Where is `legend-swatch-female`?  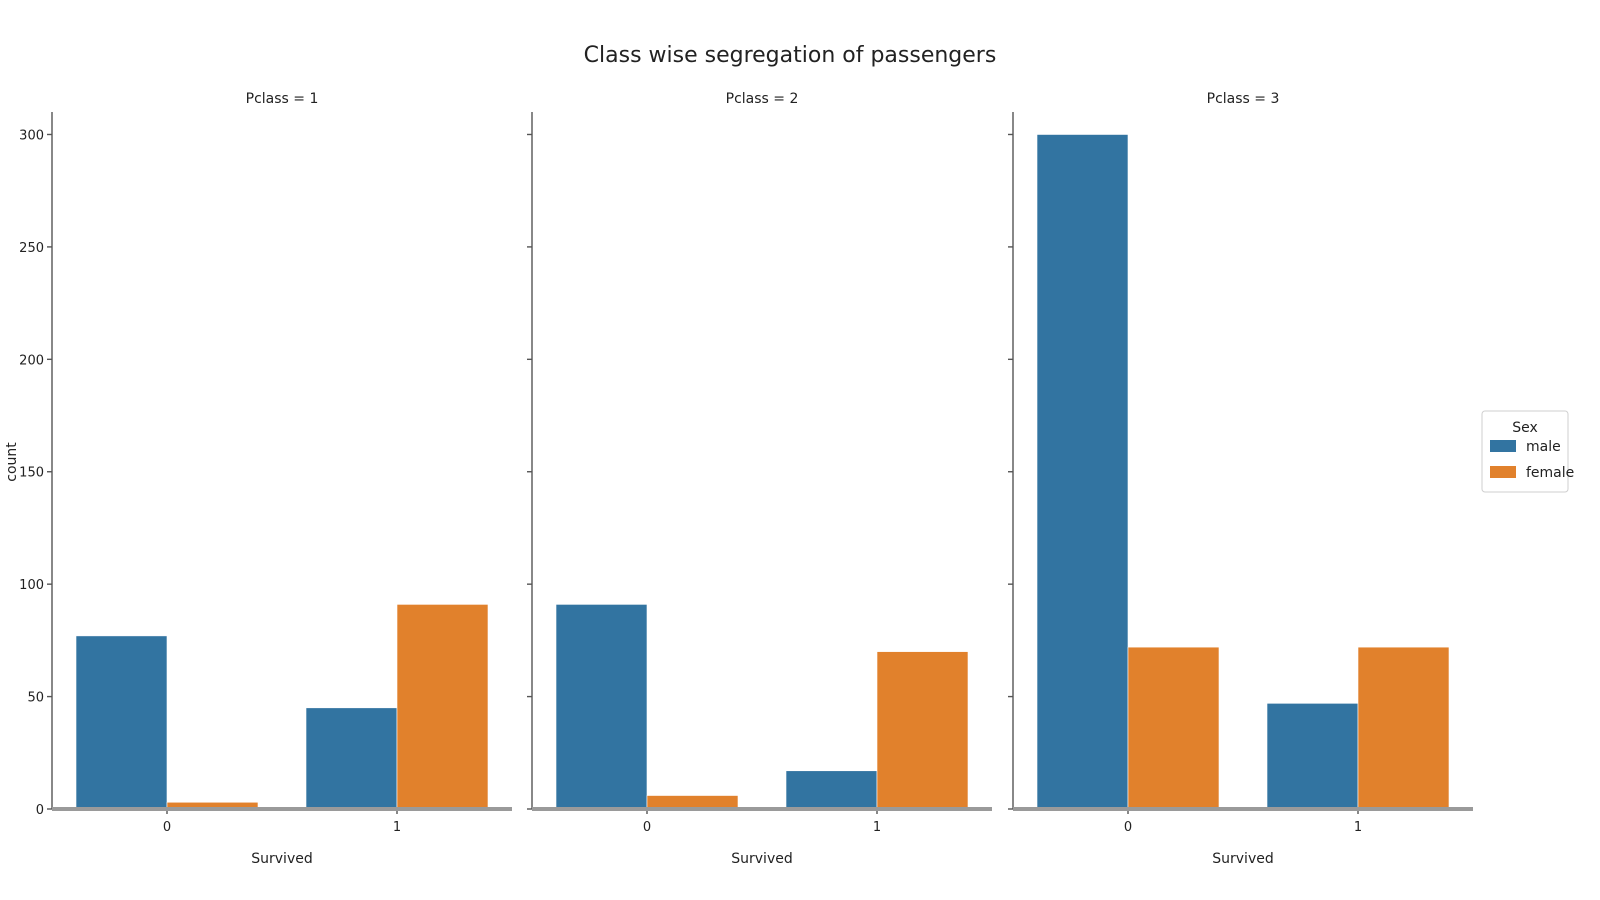
legend-swatch-female is located at coordinates (1503, 472).